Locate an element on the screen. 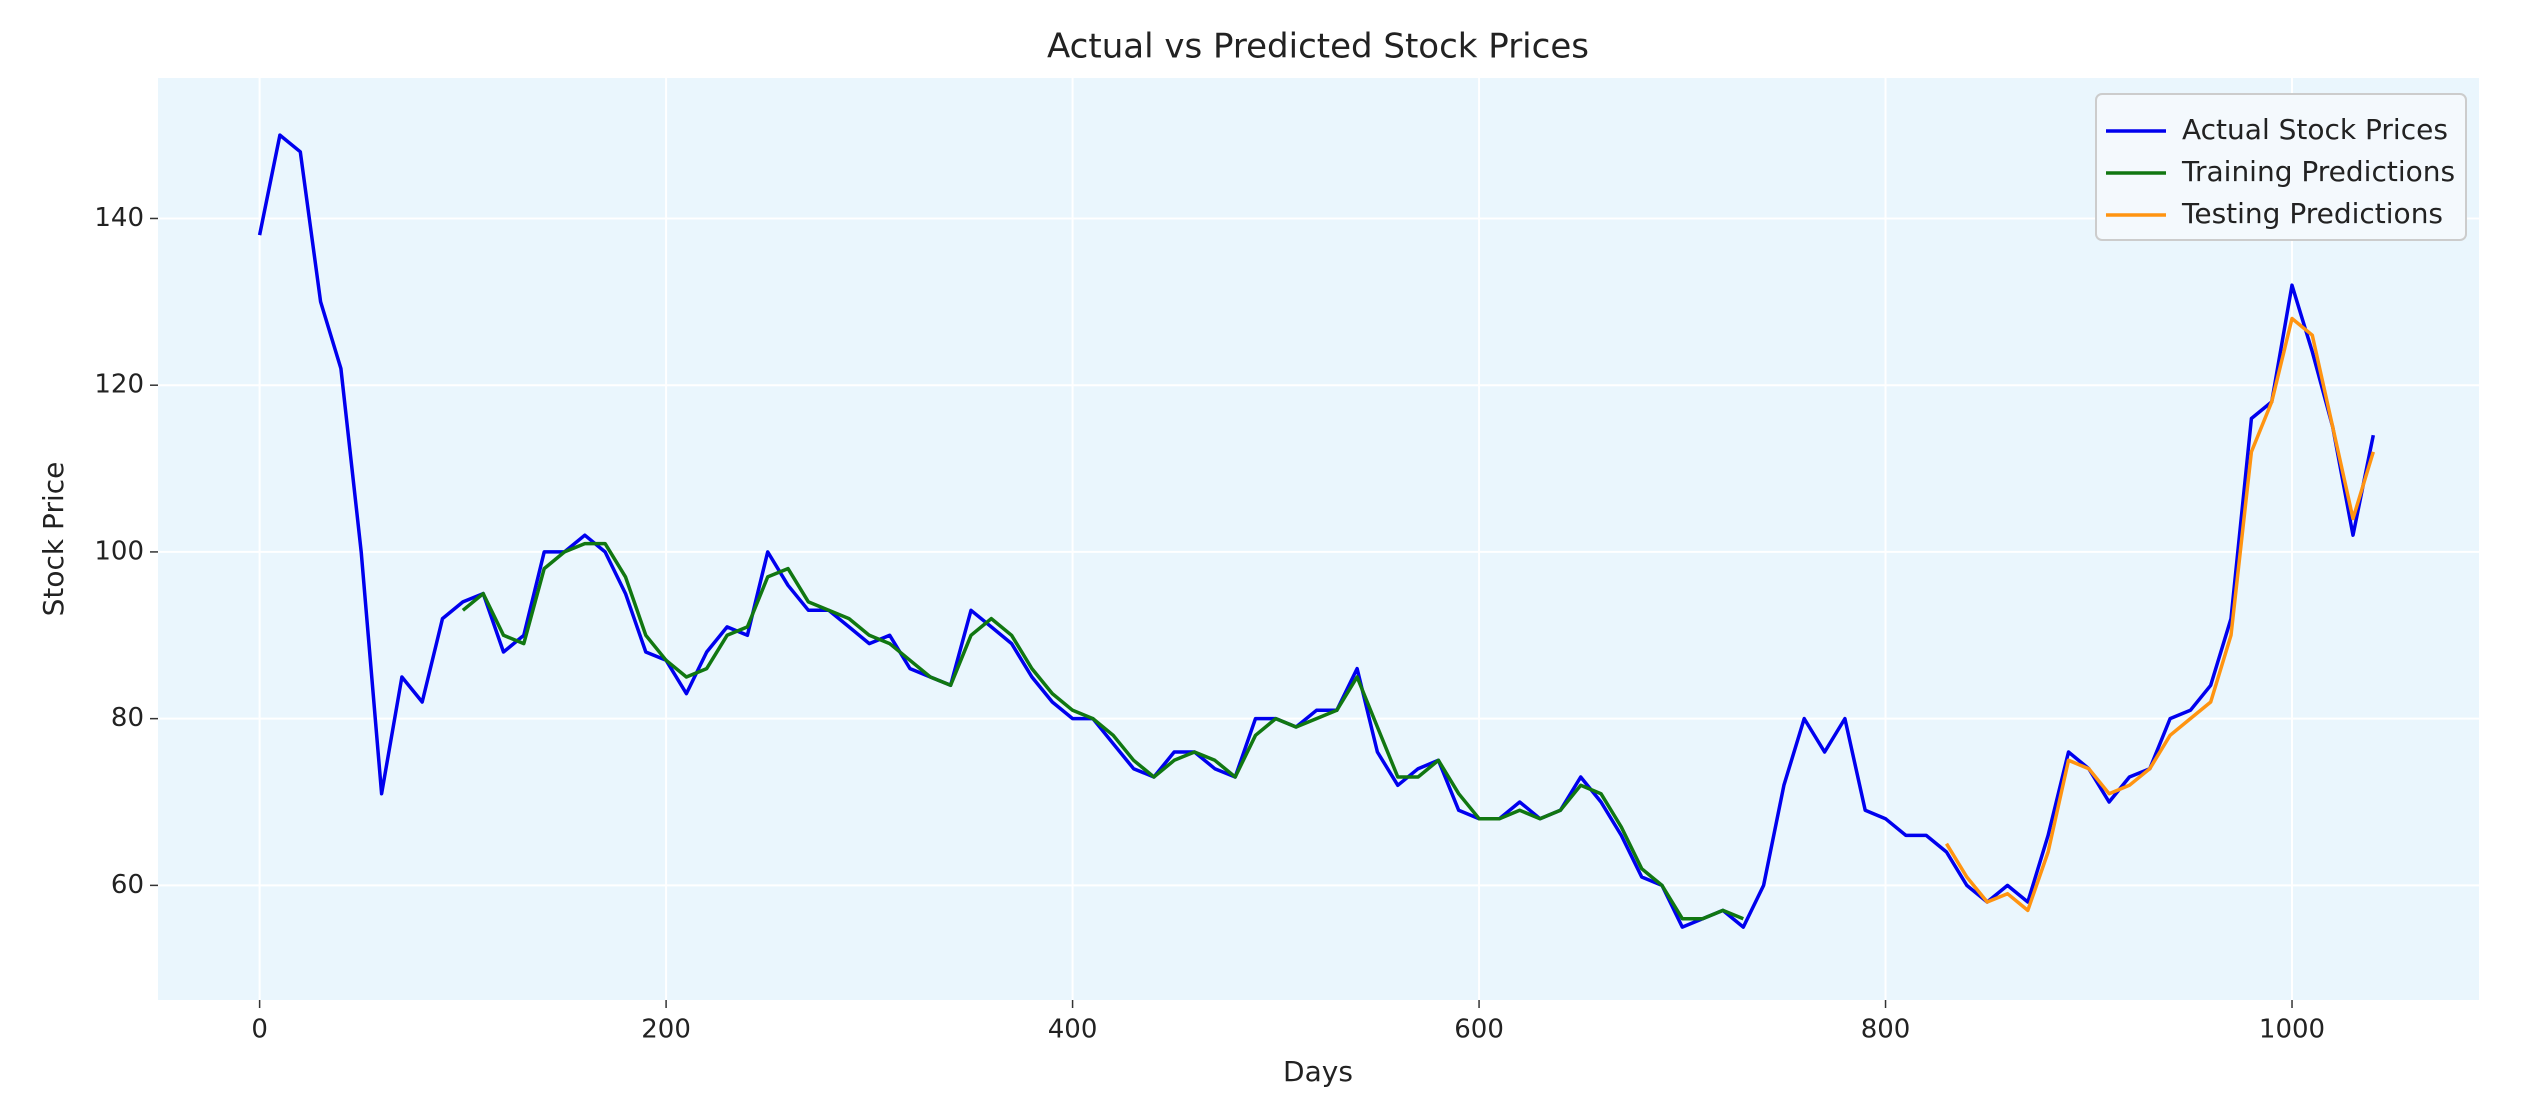 The width and height of the screenshot is (2534, 1114). x-tick-label: 1000 is located at coordinates (2292, 1030).